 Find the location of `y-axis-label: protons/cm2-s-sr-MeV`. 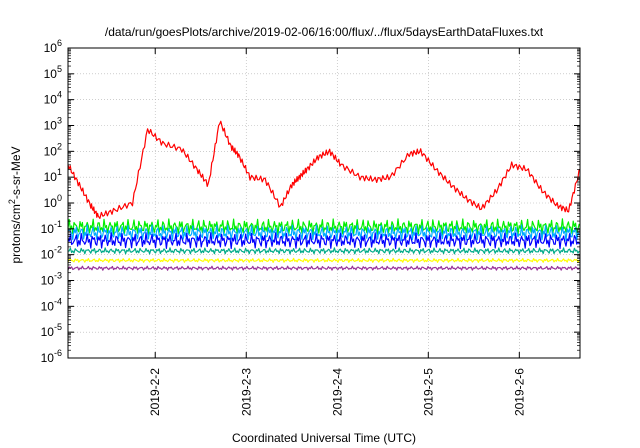

y-axis-label: protons/cm2-s-sr-MeV is located at coordinates (15, 204).